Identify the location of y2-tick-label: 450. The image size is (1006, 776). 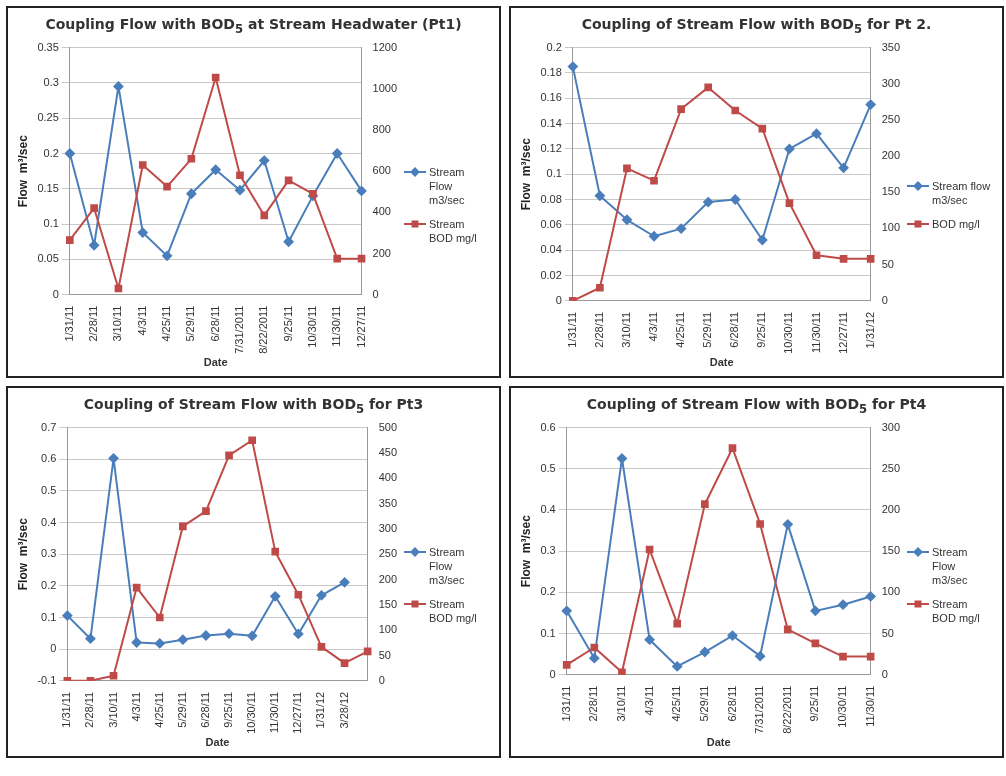
(388, 451).